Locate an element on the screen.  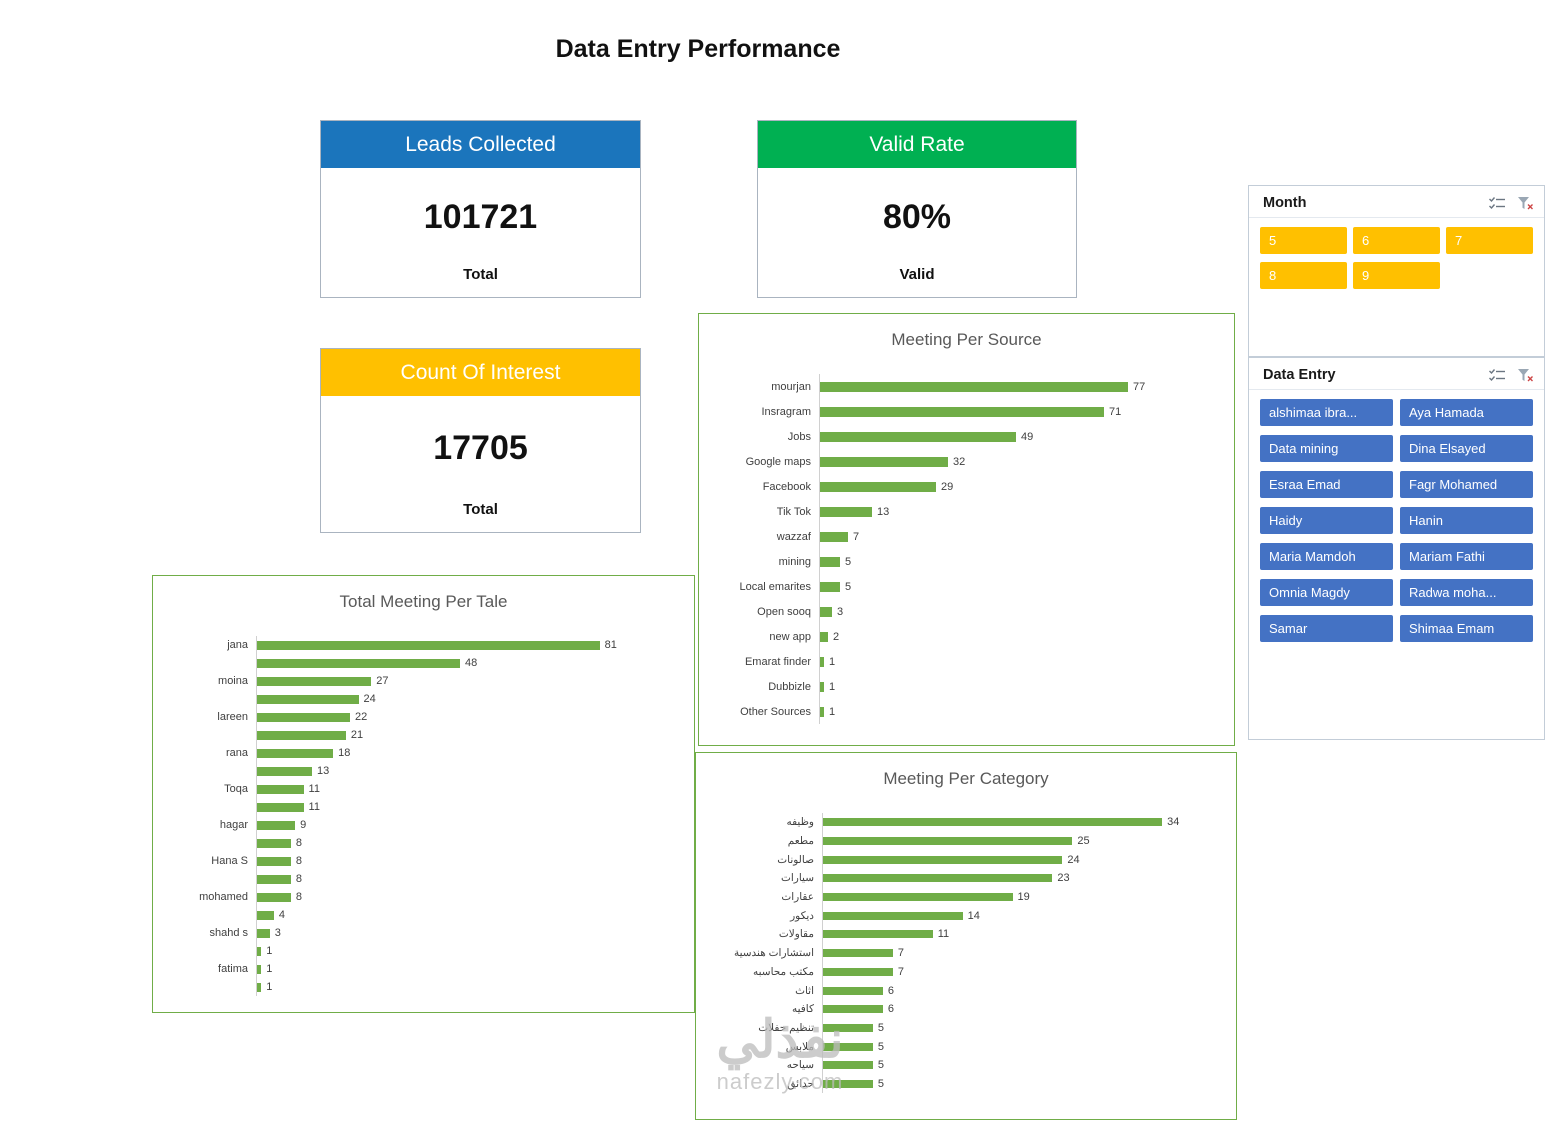
bar-category-label: مطعم is located at coordinates (800, 841).